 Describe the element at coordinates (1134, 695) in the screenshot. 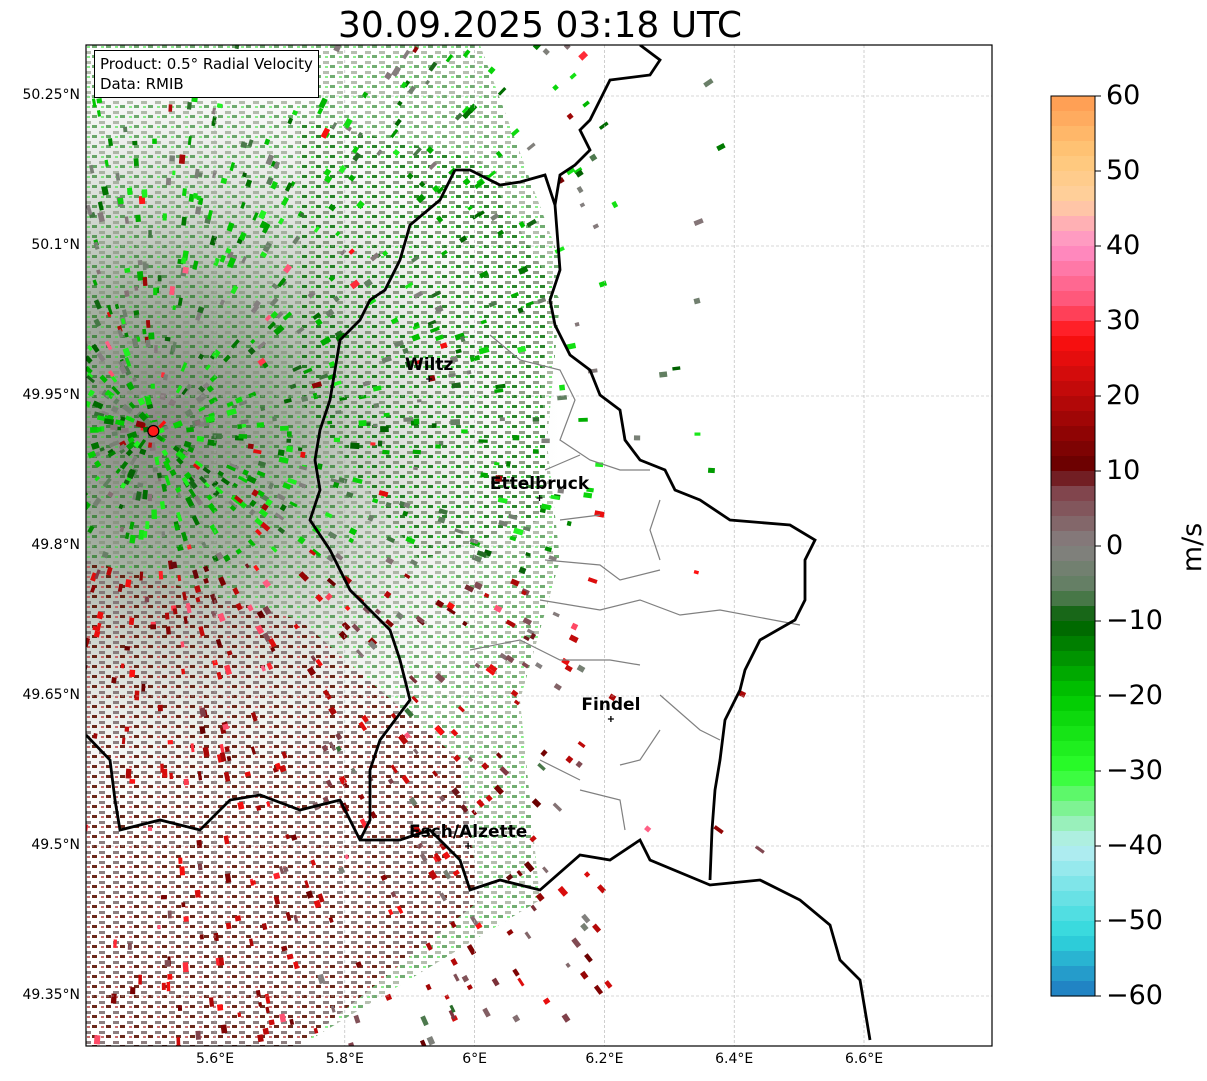

I see `colorbar-tick-label: −20` at that location.